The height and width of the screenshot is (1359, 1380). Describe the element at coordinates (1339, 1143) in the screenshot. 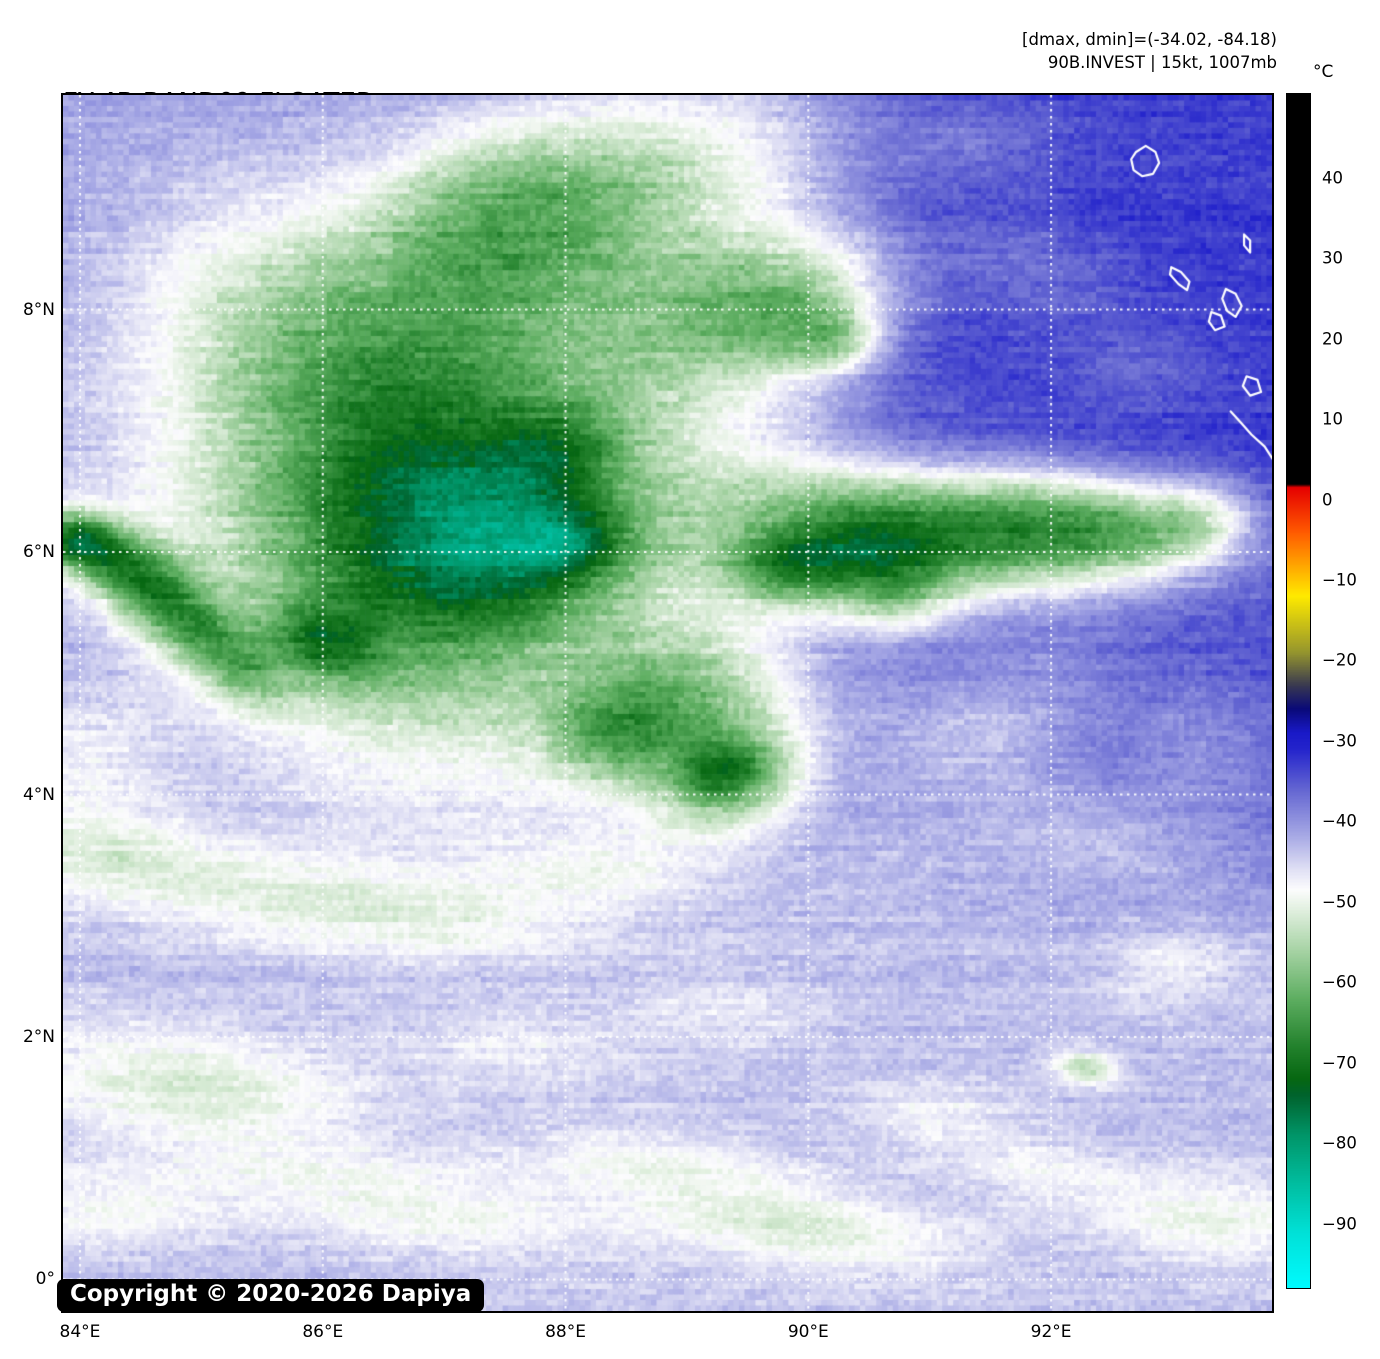

I see `colorbar-tick-label: −80` at that location.